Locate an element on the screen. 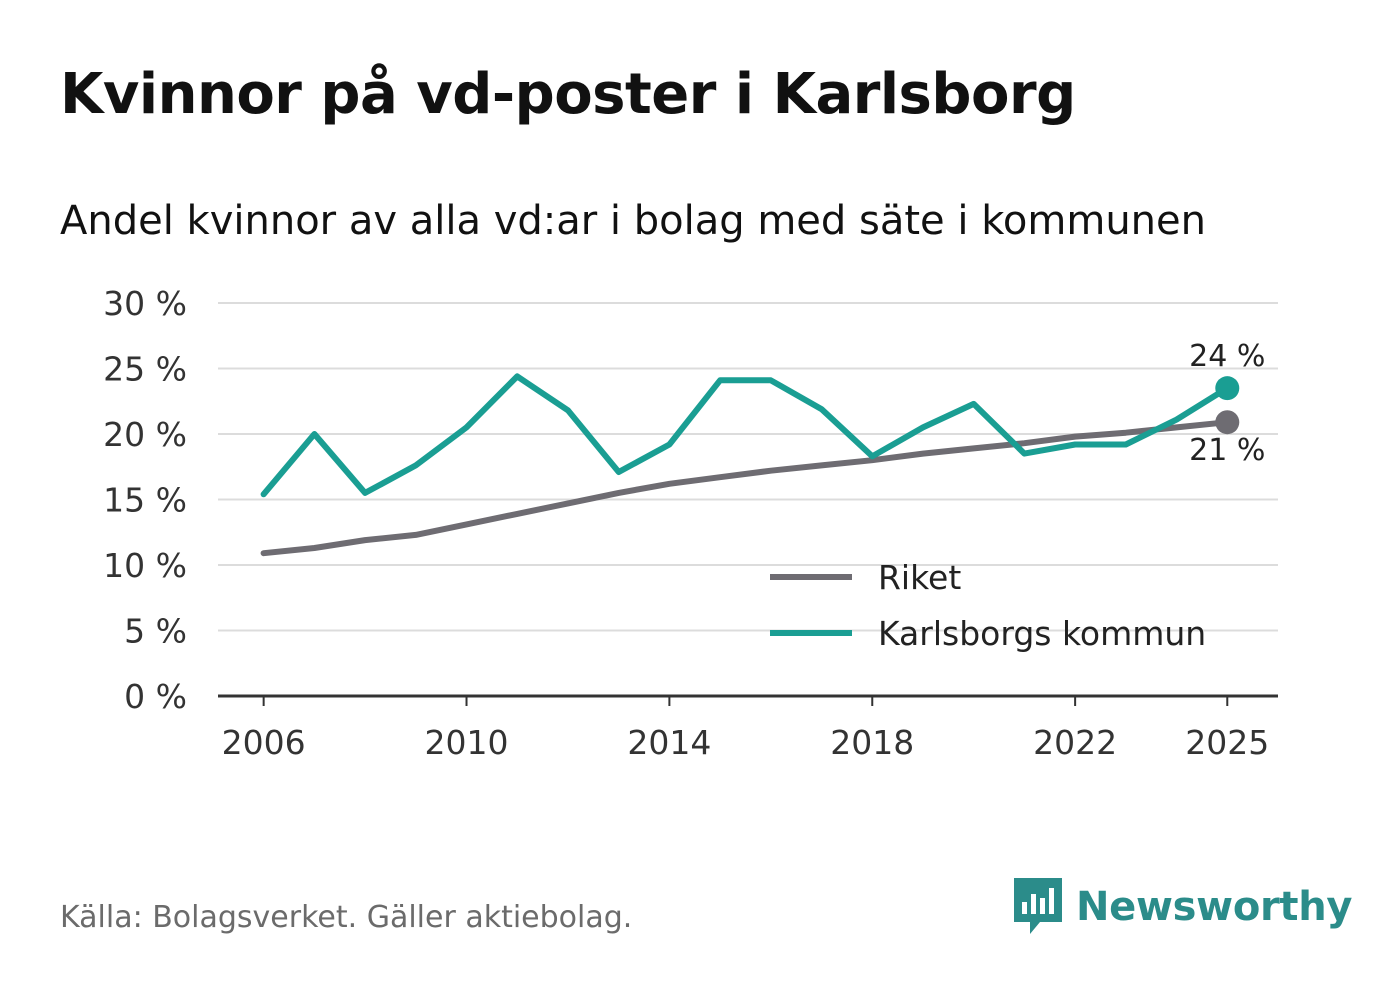 The height and width of the screenshot is (999, 1382). y-tick-label: 0 % is located at coordinates (155, 696).